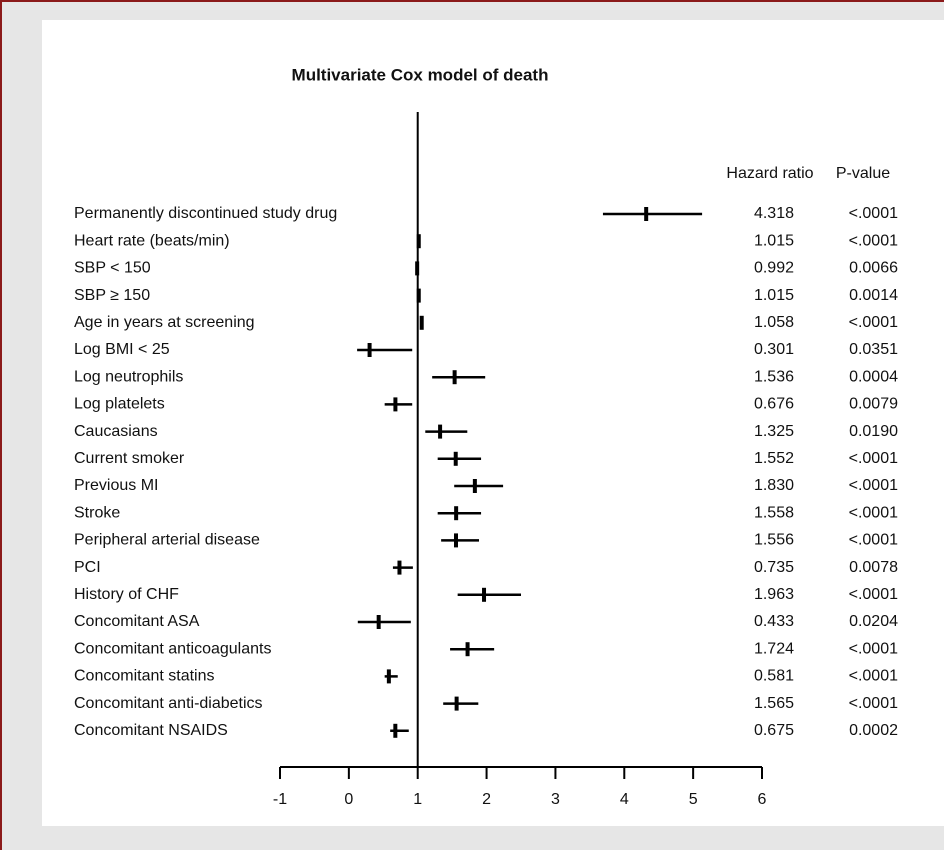 The image size is (944, 850). What do you see at coordinates (774, 512) in the screenshot?
I see `hazard-ratio: 1.558` at bounding box center [774, 512].